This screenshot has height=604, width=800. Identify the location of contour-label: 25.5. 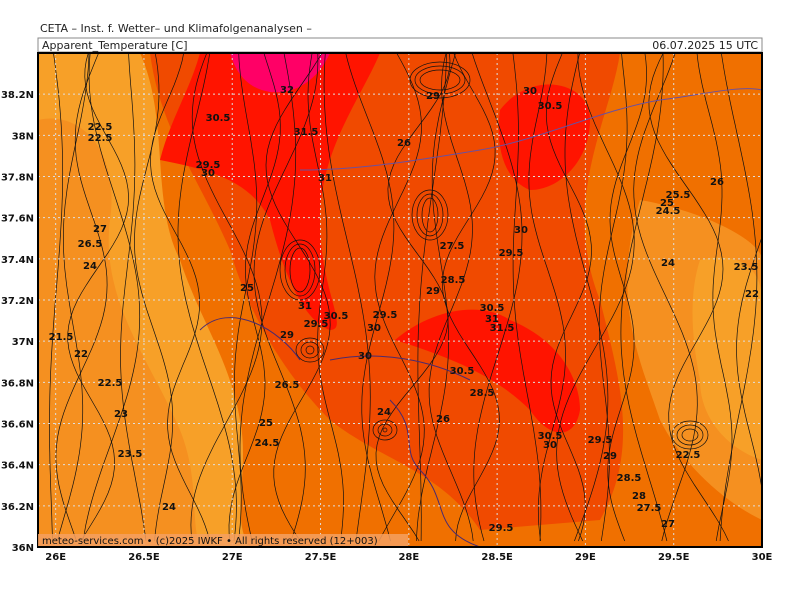
(678, 195).